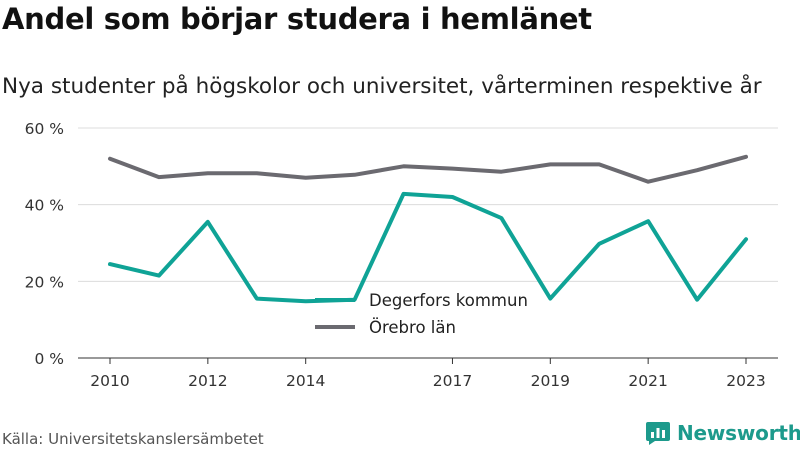  I want to click on newsworthy-logo-icon, so click(658, 433).